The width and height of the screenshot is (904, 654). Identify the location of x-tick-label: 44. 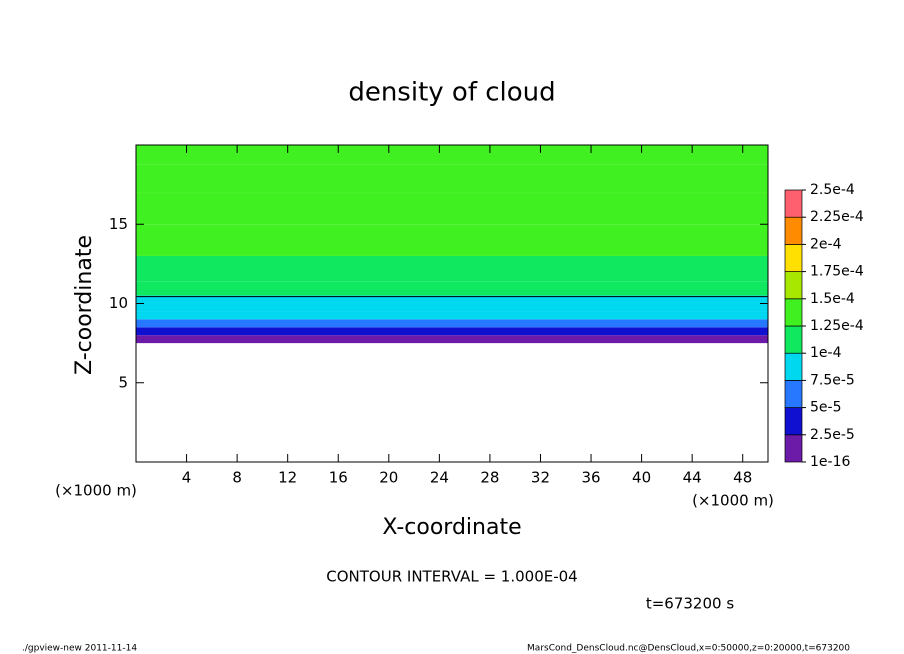
(692, 478).